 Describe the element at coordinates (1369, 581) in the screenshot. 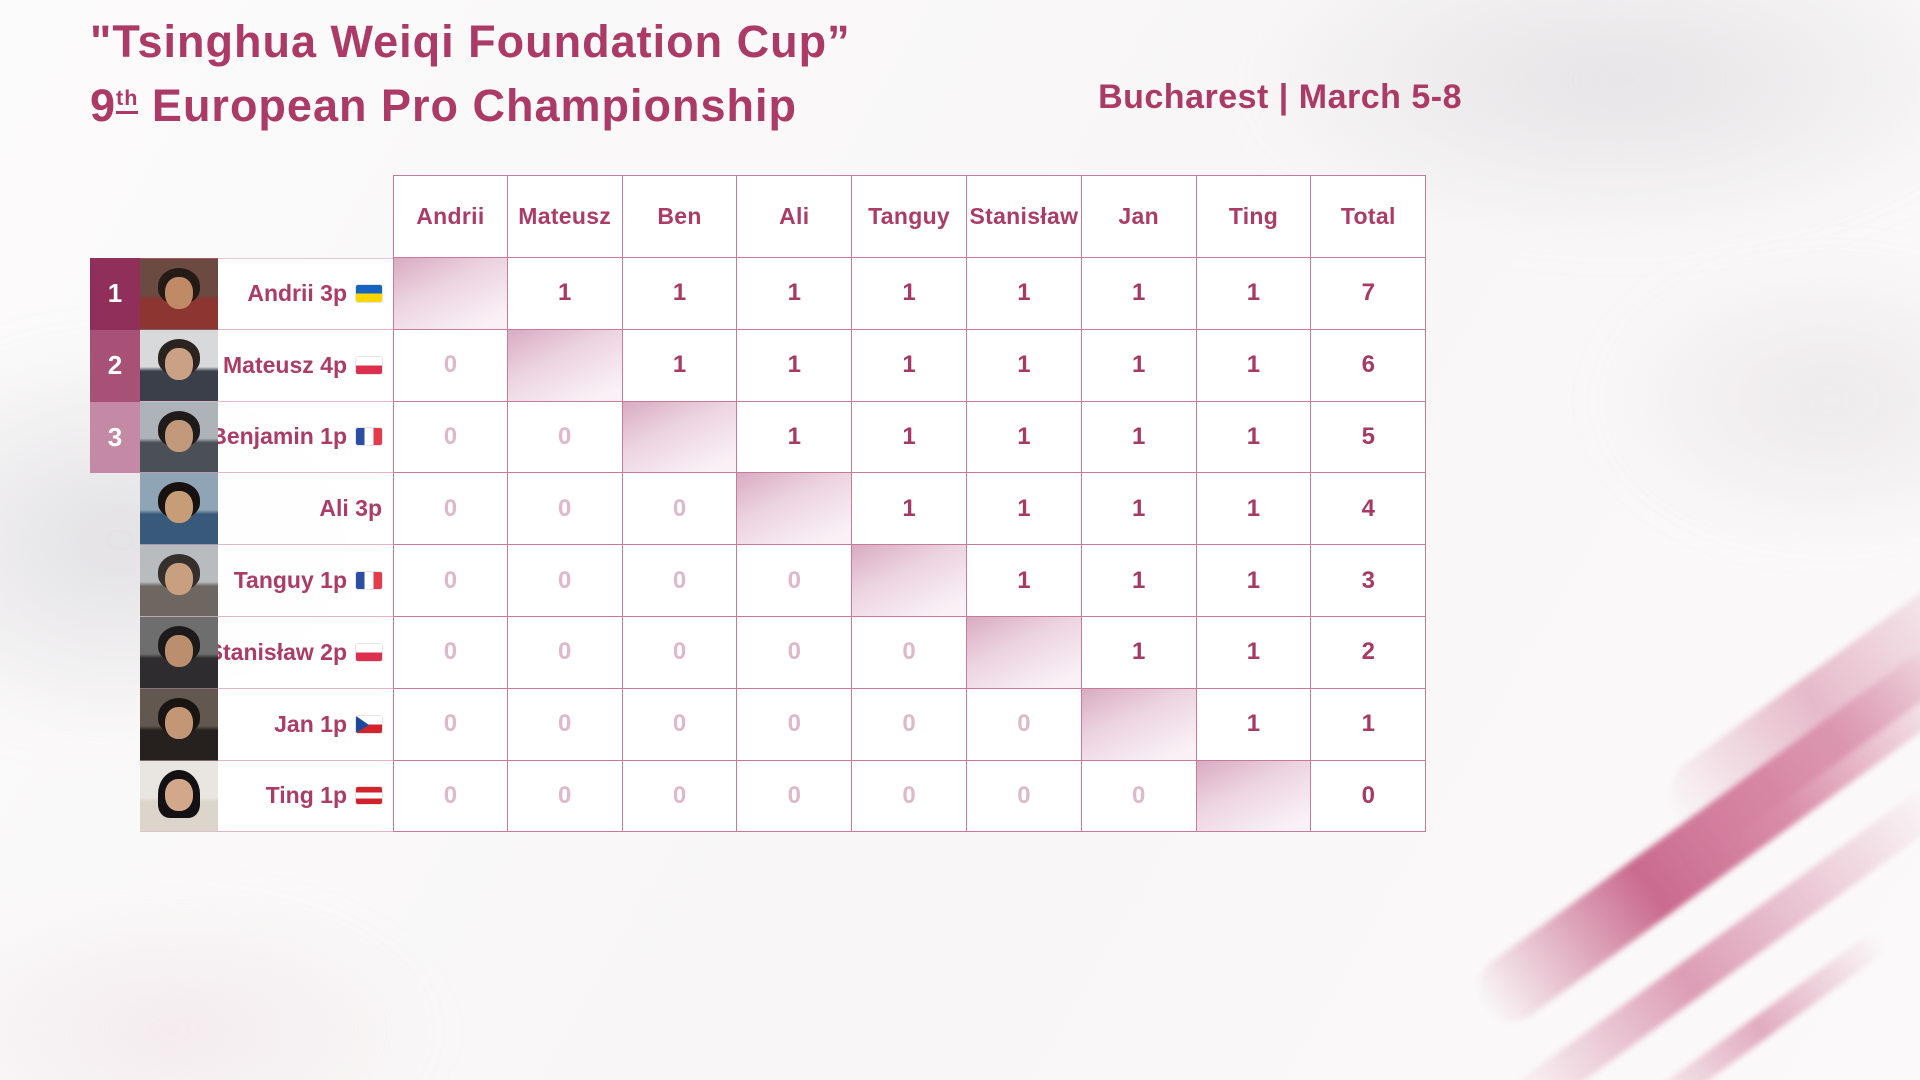

I see `total-cell: 3` at that location.